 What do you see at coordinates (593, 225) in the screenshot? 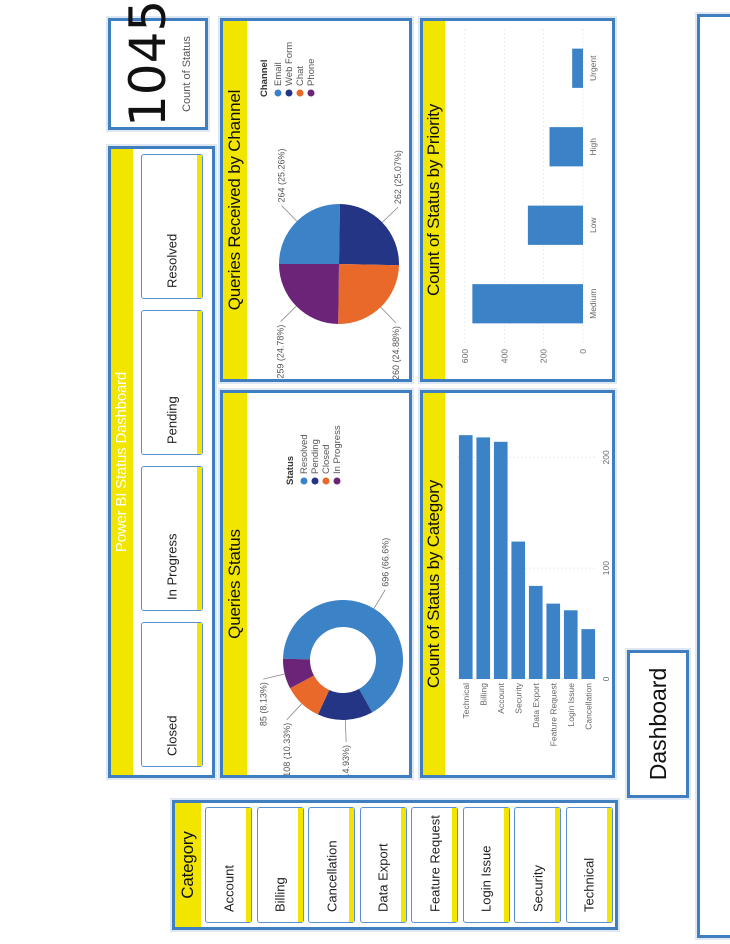
I see `priority-label: Low` at bounding box center [593, 225].